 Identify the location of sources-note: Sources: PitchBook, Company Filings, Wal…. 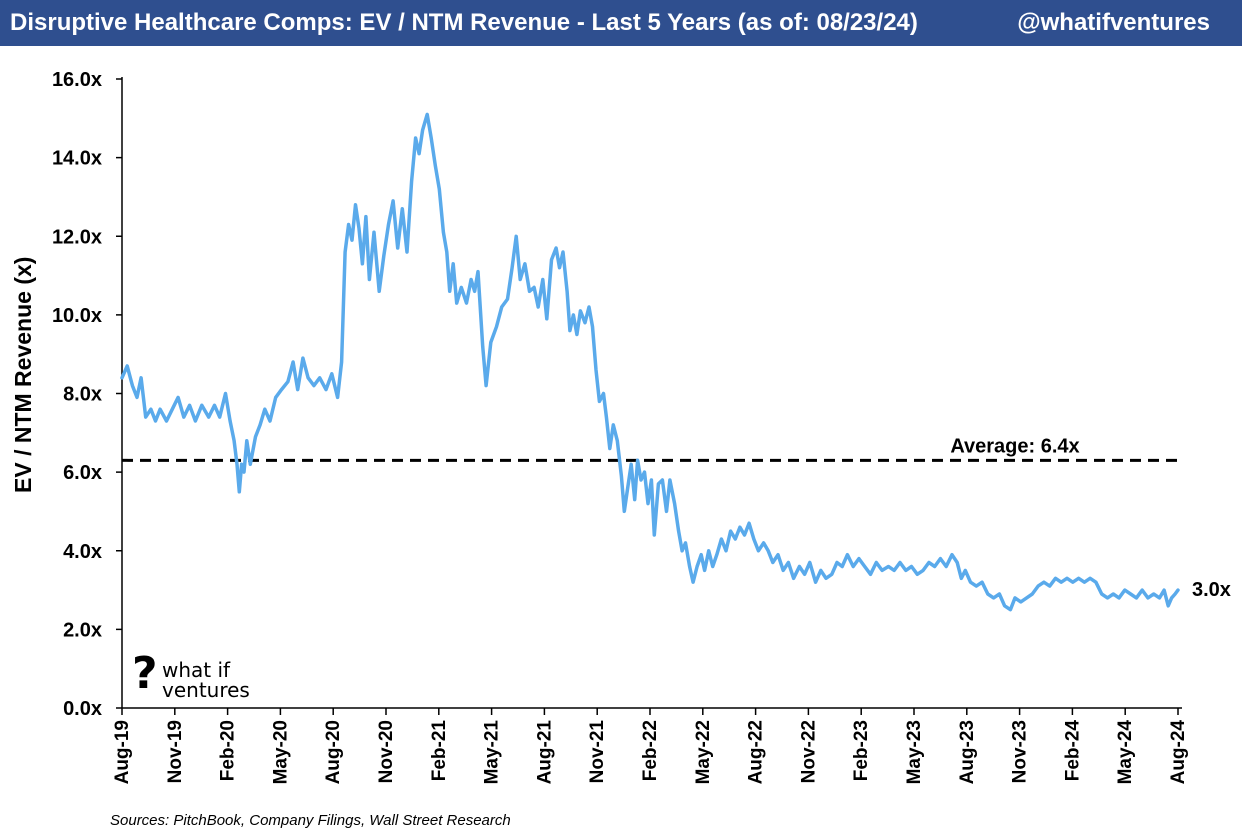
(310, 820).